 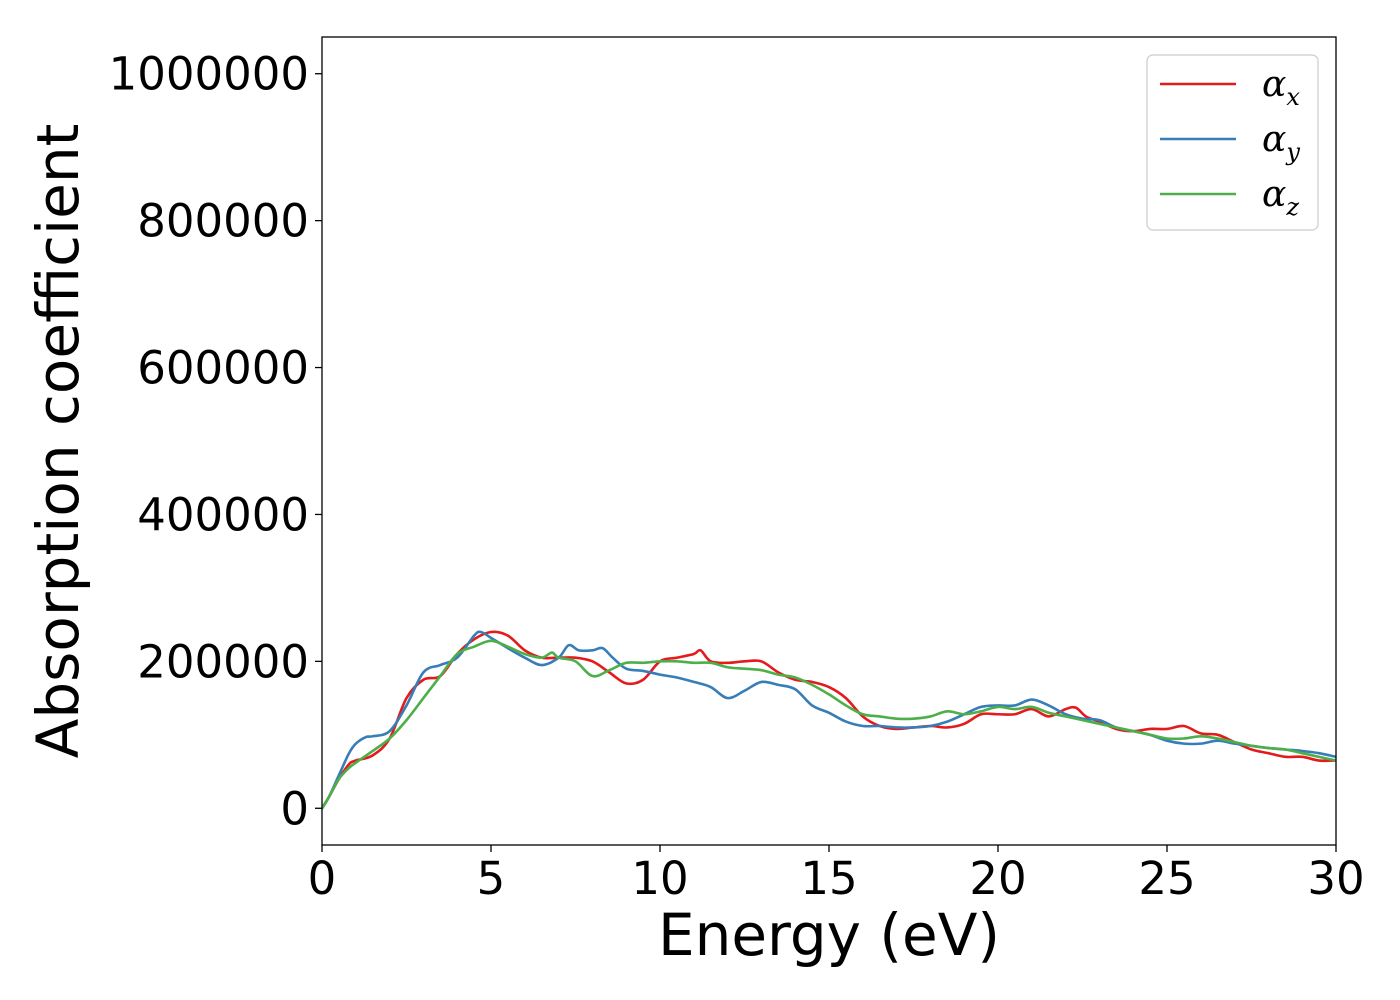 I want to click on series-line-alpha-z, so click(x=829, y=724).